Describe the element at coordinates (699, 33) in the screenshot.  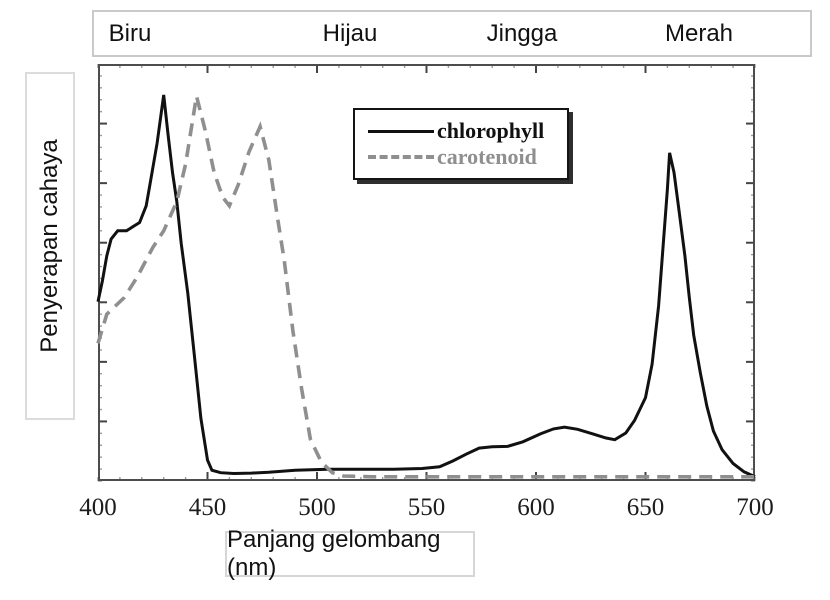
I see `band-label-merah: Merah` at that location.